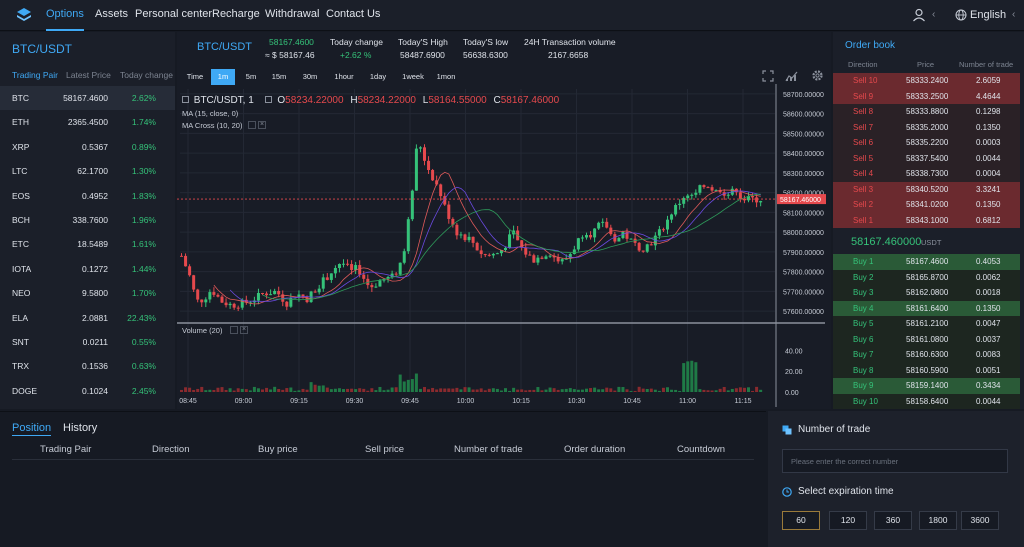 The image size is (1024, 547). What do you see at coordinates (926, 324) in the screenshot?
I see `buy-row-5: Buy 5 58161.2100 0.0047` at bounding box center [926, 324].